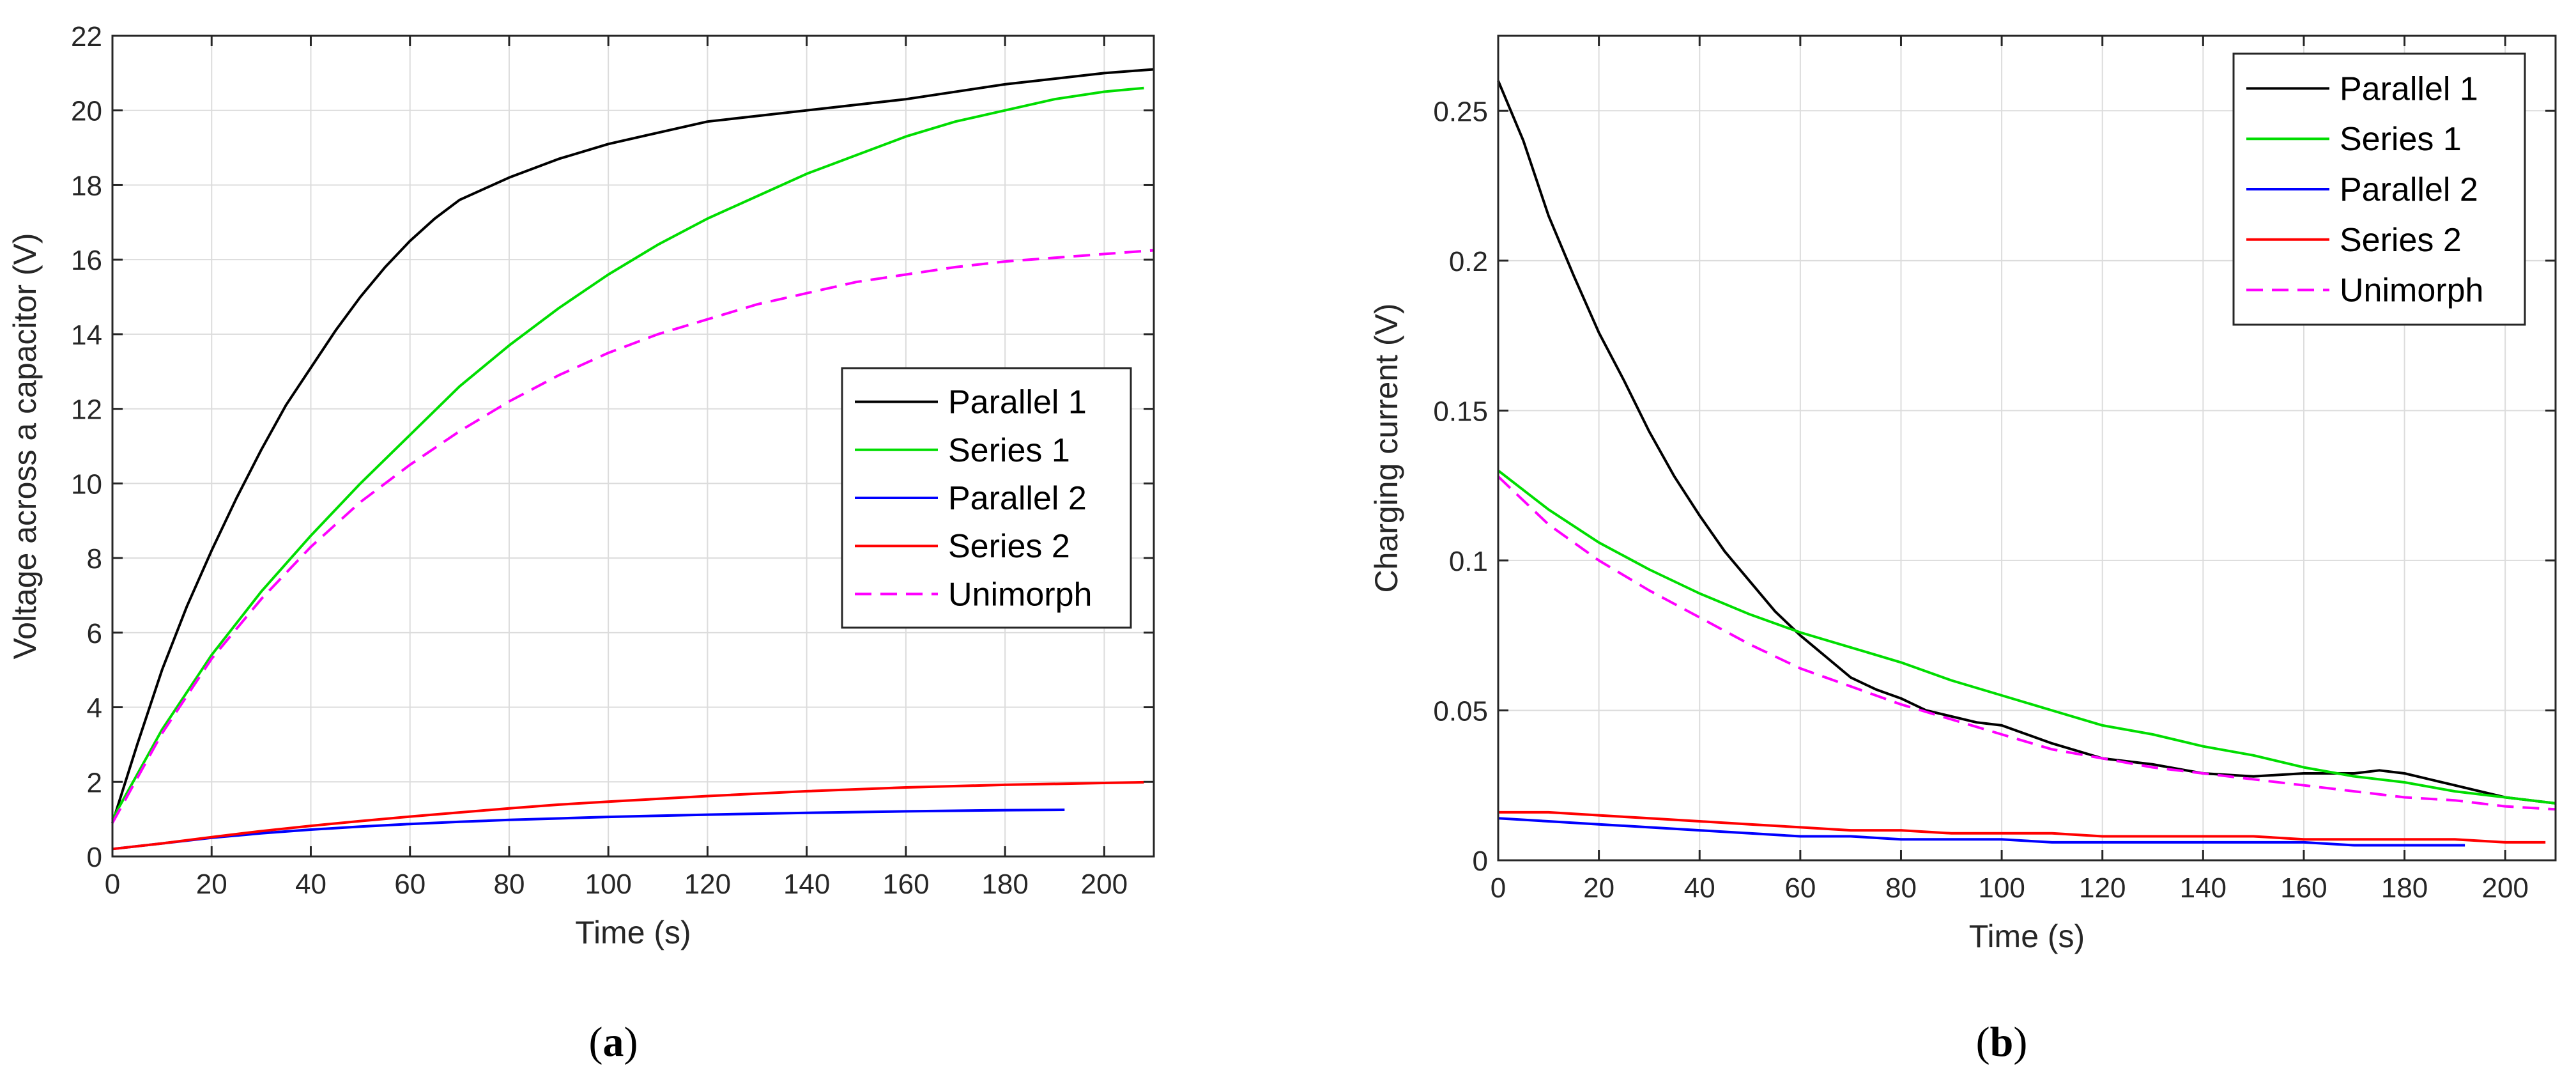 The image size is (2576, 1084). What do you see at coordinates (94, 559) in the screenshot?
I see `y-tick-label: 8` at bounding box center [94, 559].